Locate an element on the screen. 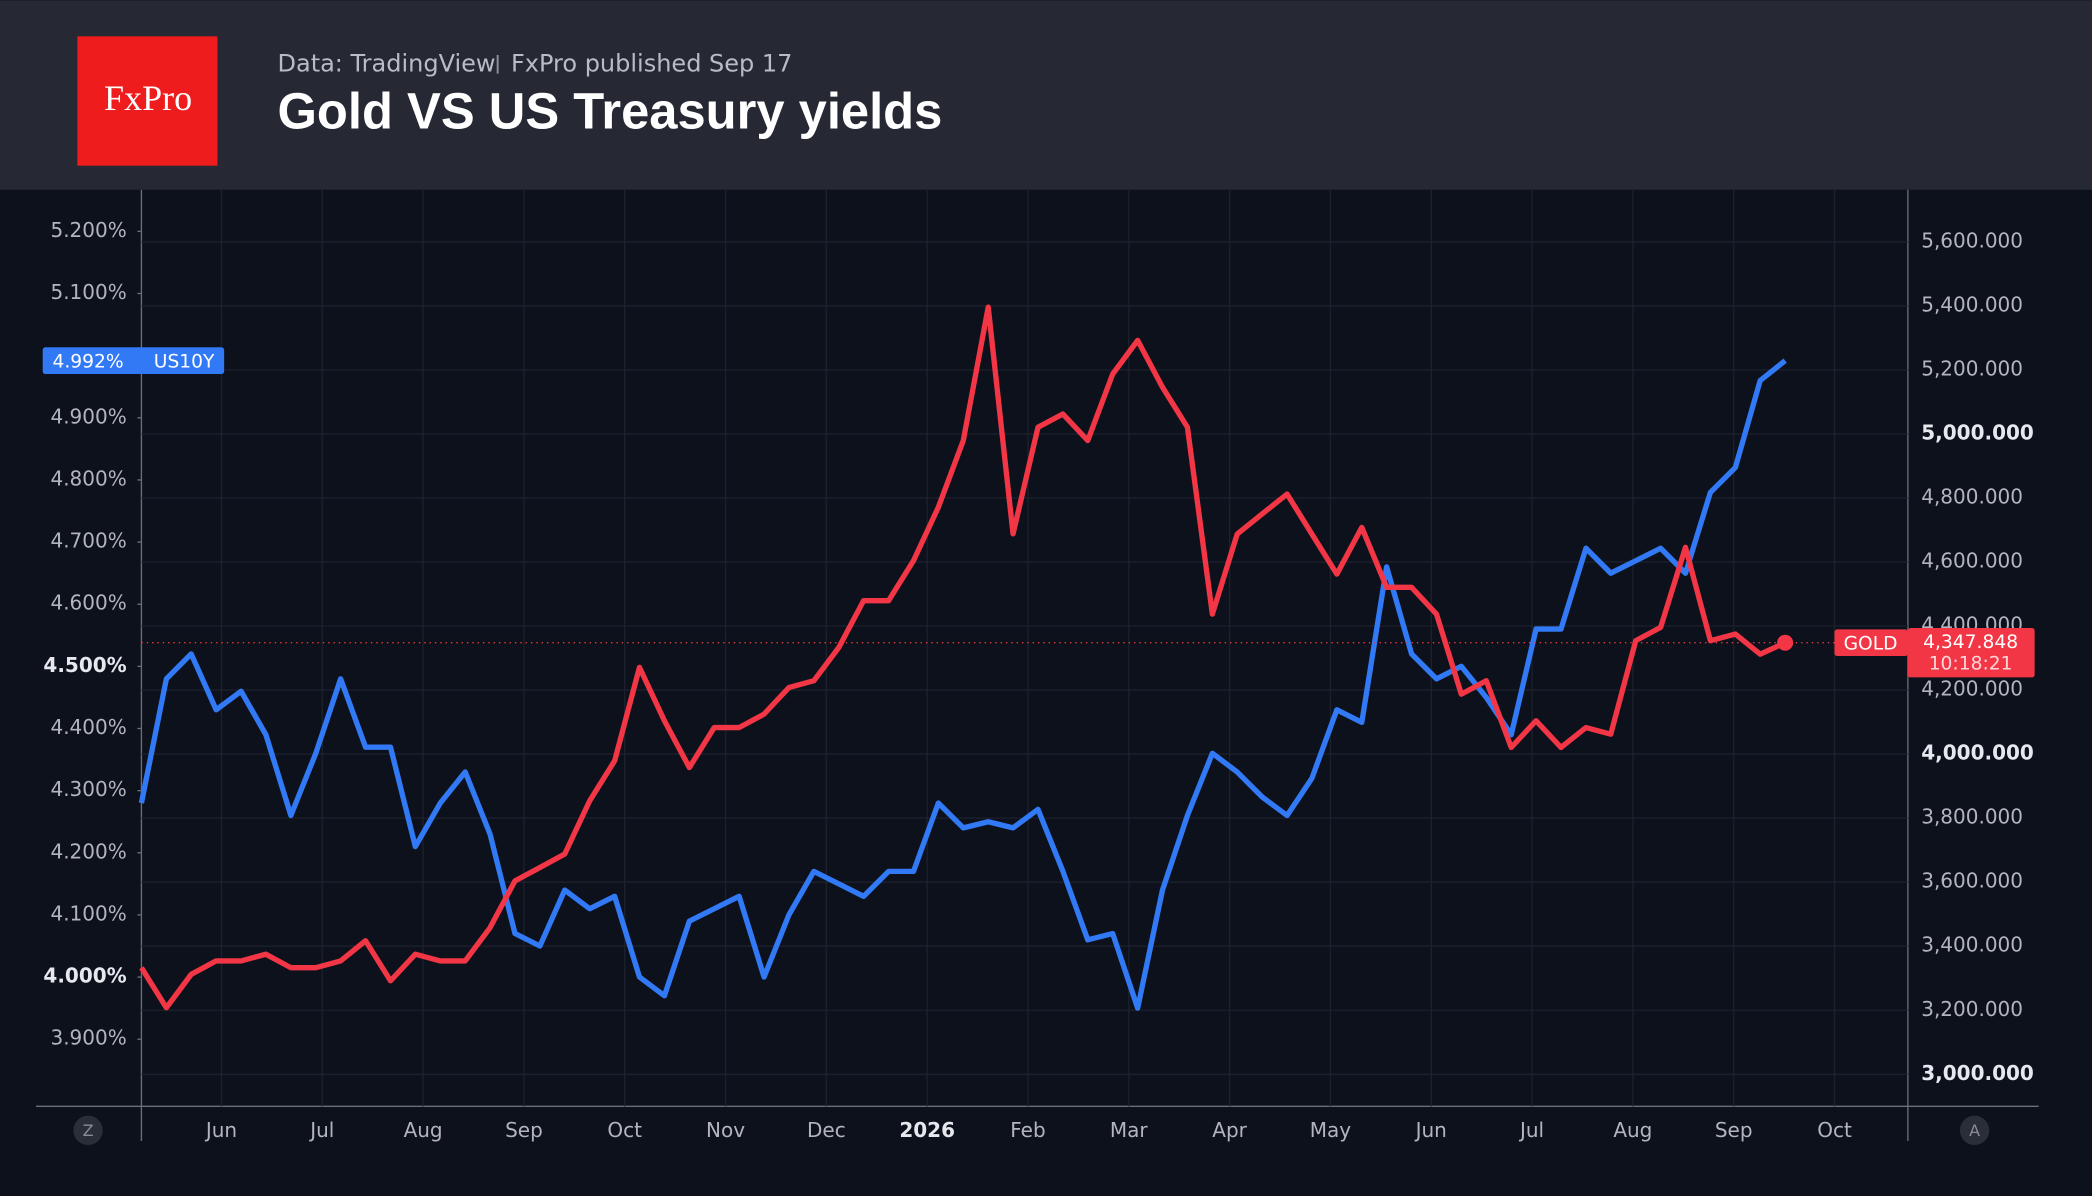  y-tick-label: 4.900% is located at coordinates (88, 416).